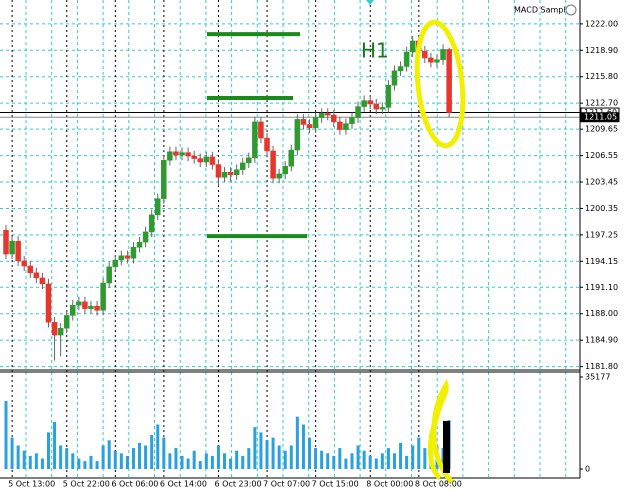  What do you see at coordinates (542, 10) in the screenshot?
I see `expert-label: MACD Sample` at bounding box center [542, 10].